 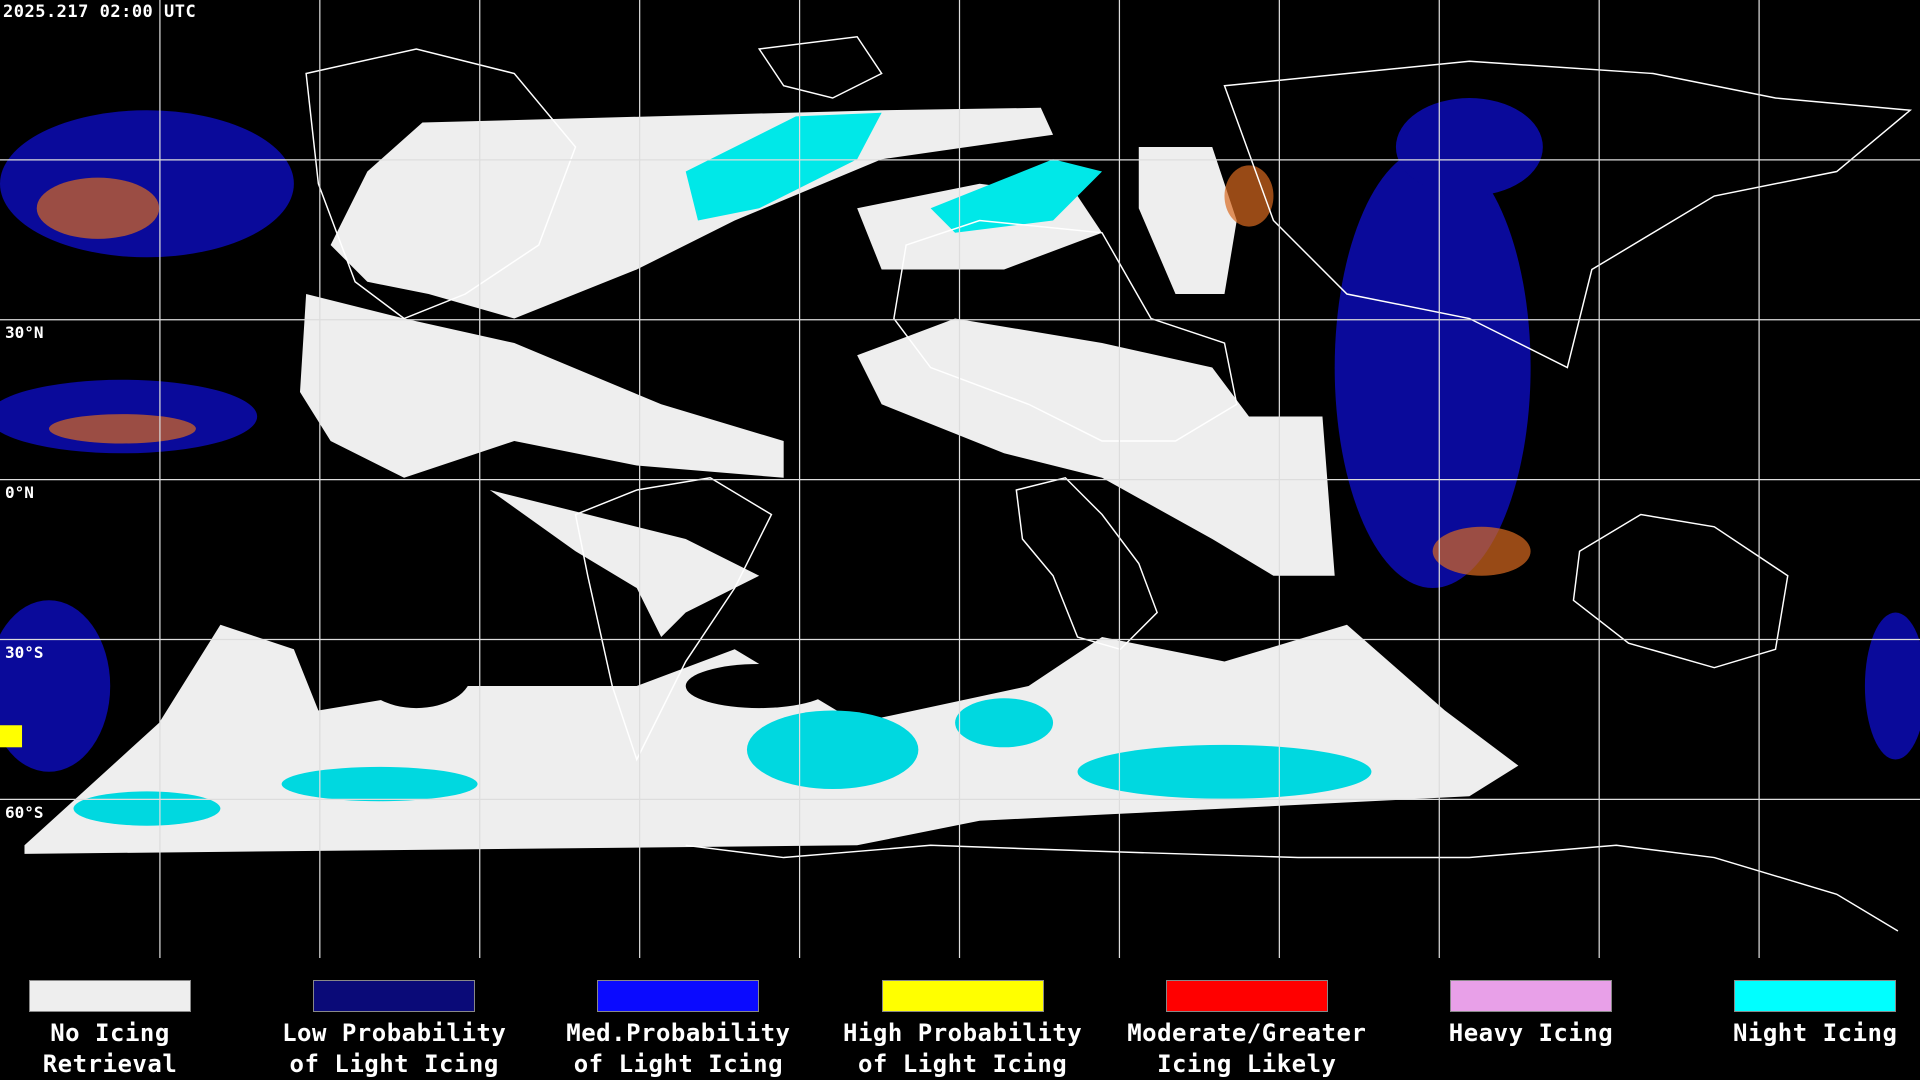 What do you see at coordinates (110, 1033) in the screenshot?
I see `legend-label: No Icing` at bounding box center [110, 1033].